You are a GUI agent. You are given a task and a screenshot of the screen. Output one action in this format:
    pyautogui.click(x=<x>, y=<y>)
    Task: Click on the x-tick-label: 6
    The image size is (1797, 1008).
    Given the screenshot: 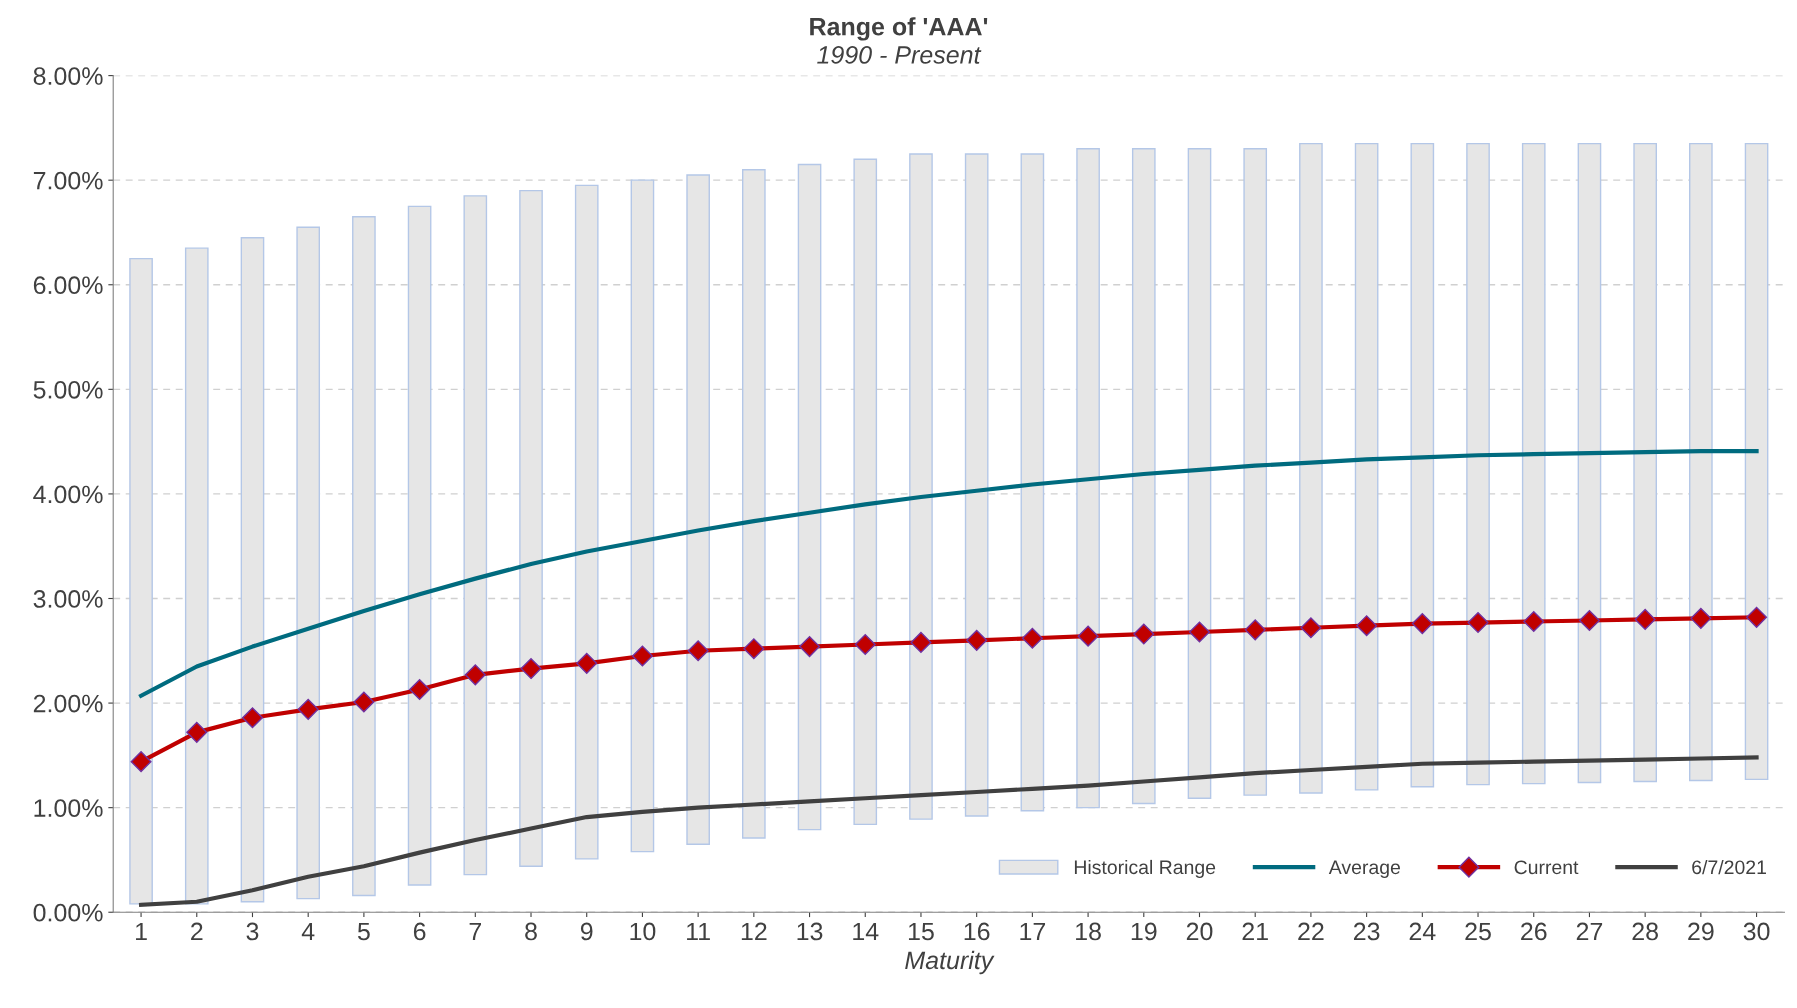 What is the action you would take?
    pyautogui.click(x=419, y=931)
    